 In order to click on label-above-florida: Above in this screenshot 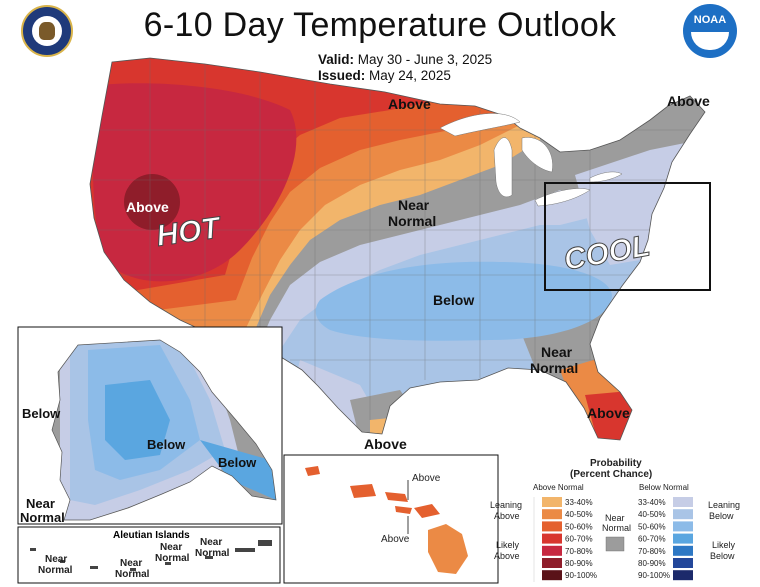, I will do `click(608, 413)`.